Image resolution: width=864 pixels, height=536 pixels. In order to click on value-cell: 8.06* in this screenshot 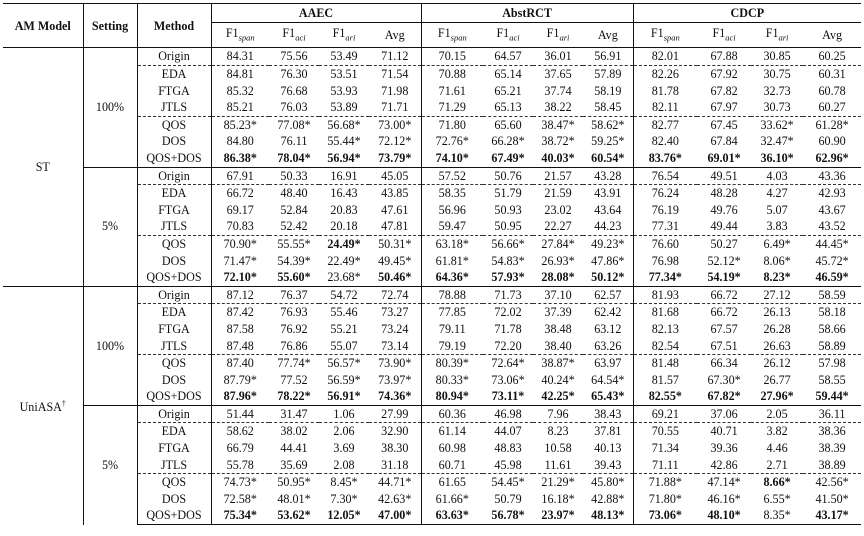, I will do `click(777, 260)`.